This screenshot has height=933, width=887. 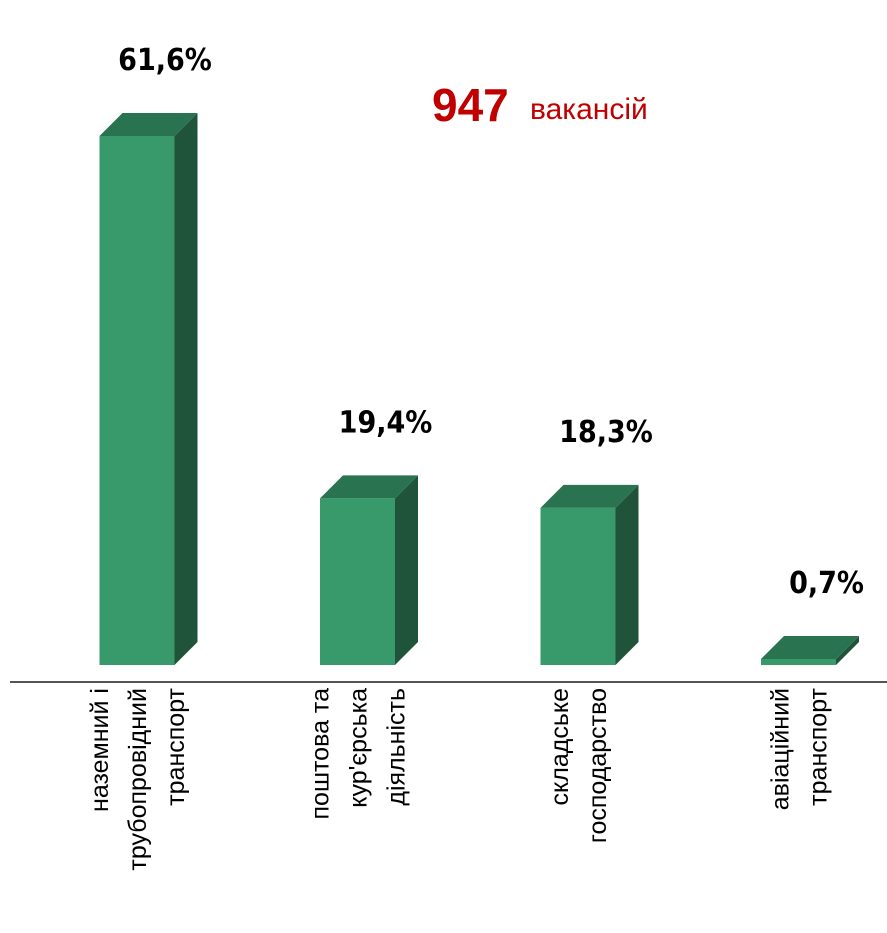 What do you see at coordinates (800, 748) in the screenshot?
I see `x-tick-label: авіаційний транспорт` at bounding box center [800, 748].